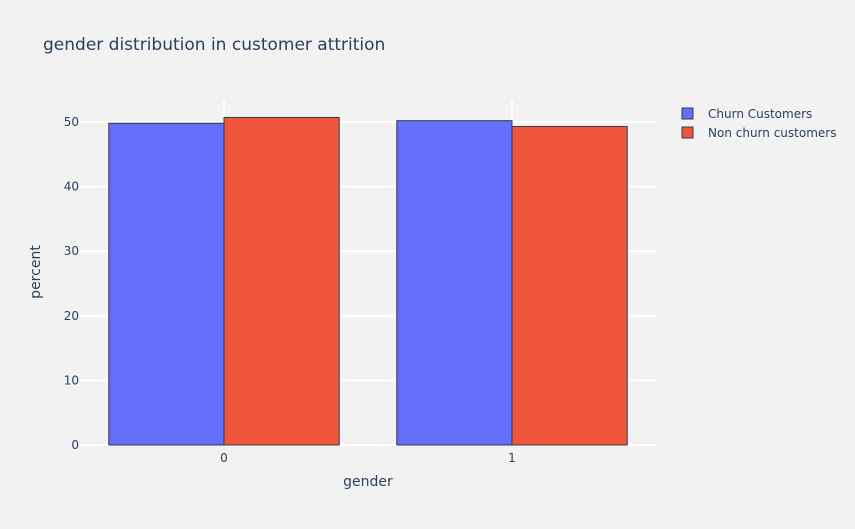 The width and height of the screenshot is (855, 529). Describe the element at coordinates (71, 187) in the screenshot. I see `y-tick-label: 40` at that location.